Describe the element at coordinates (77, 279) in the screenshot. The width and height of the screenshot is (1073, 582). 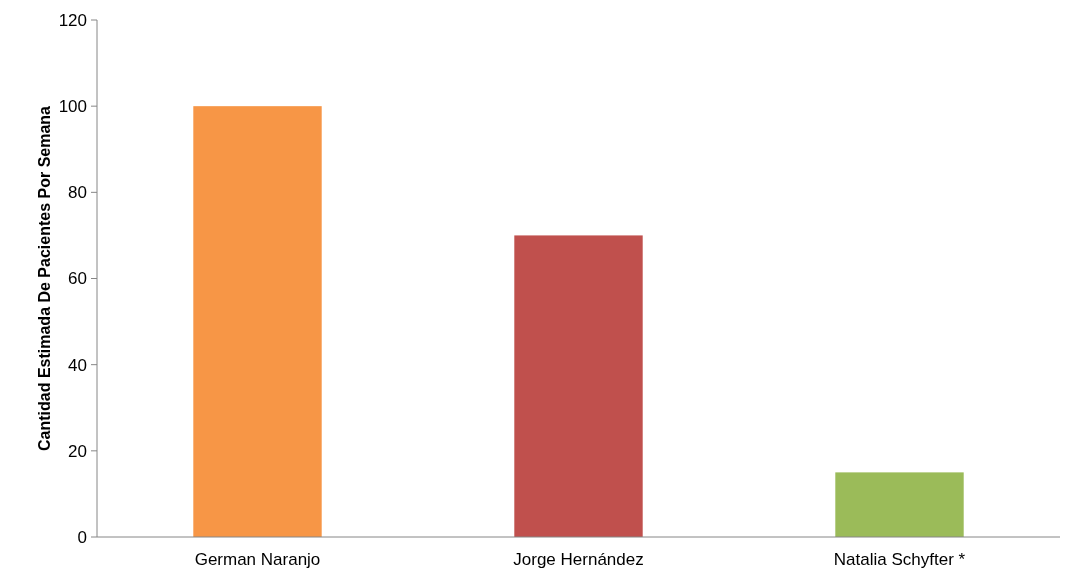
I see `y-tick-label: 60` at that location.